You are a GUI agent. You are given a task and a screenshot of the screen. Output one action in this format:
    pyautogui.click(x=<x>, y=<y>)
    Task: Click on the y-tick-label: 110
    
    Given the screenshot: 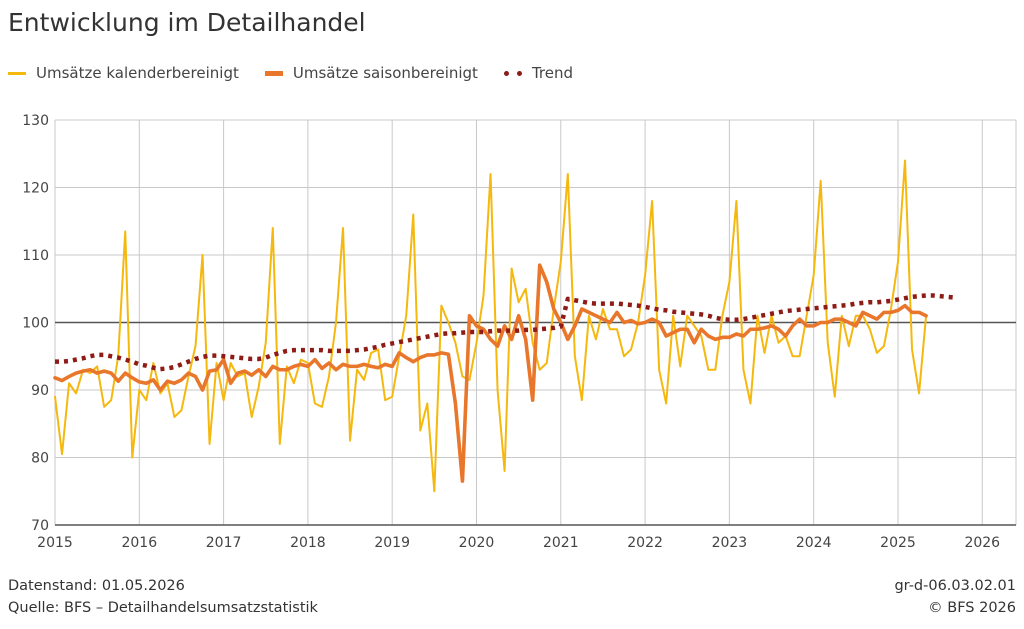 What is the action you would take?
    pyautogui.click(x=35, y=256)
    